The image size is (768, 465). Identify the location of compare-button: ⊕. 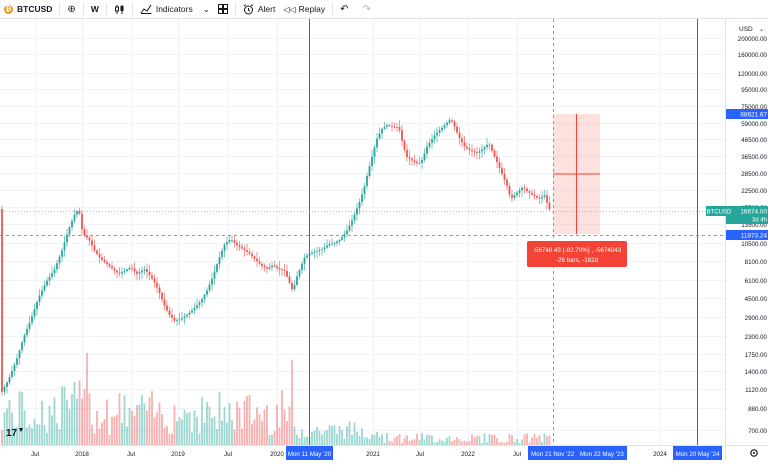
(71, 9).